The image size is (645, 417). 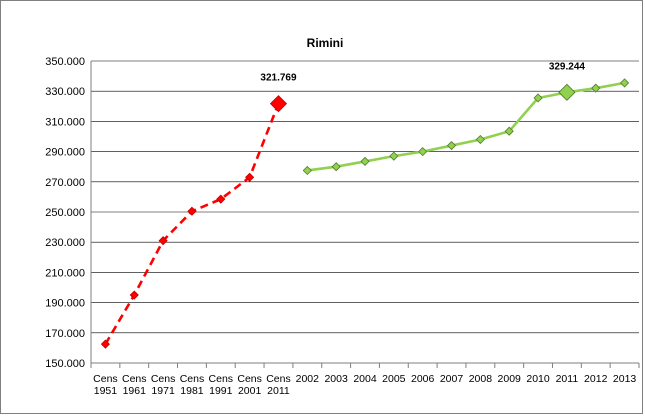 What do you see at coordinates (65, 364) in the screenshot?
I see `y-tick-label: 150.000` at bounding box center [65, 364].